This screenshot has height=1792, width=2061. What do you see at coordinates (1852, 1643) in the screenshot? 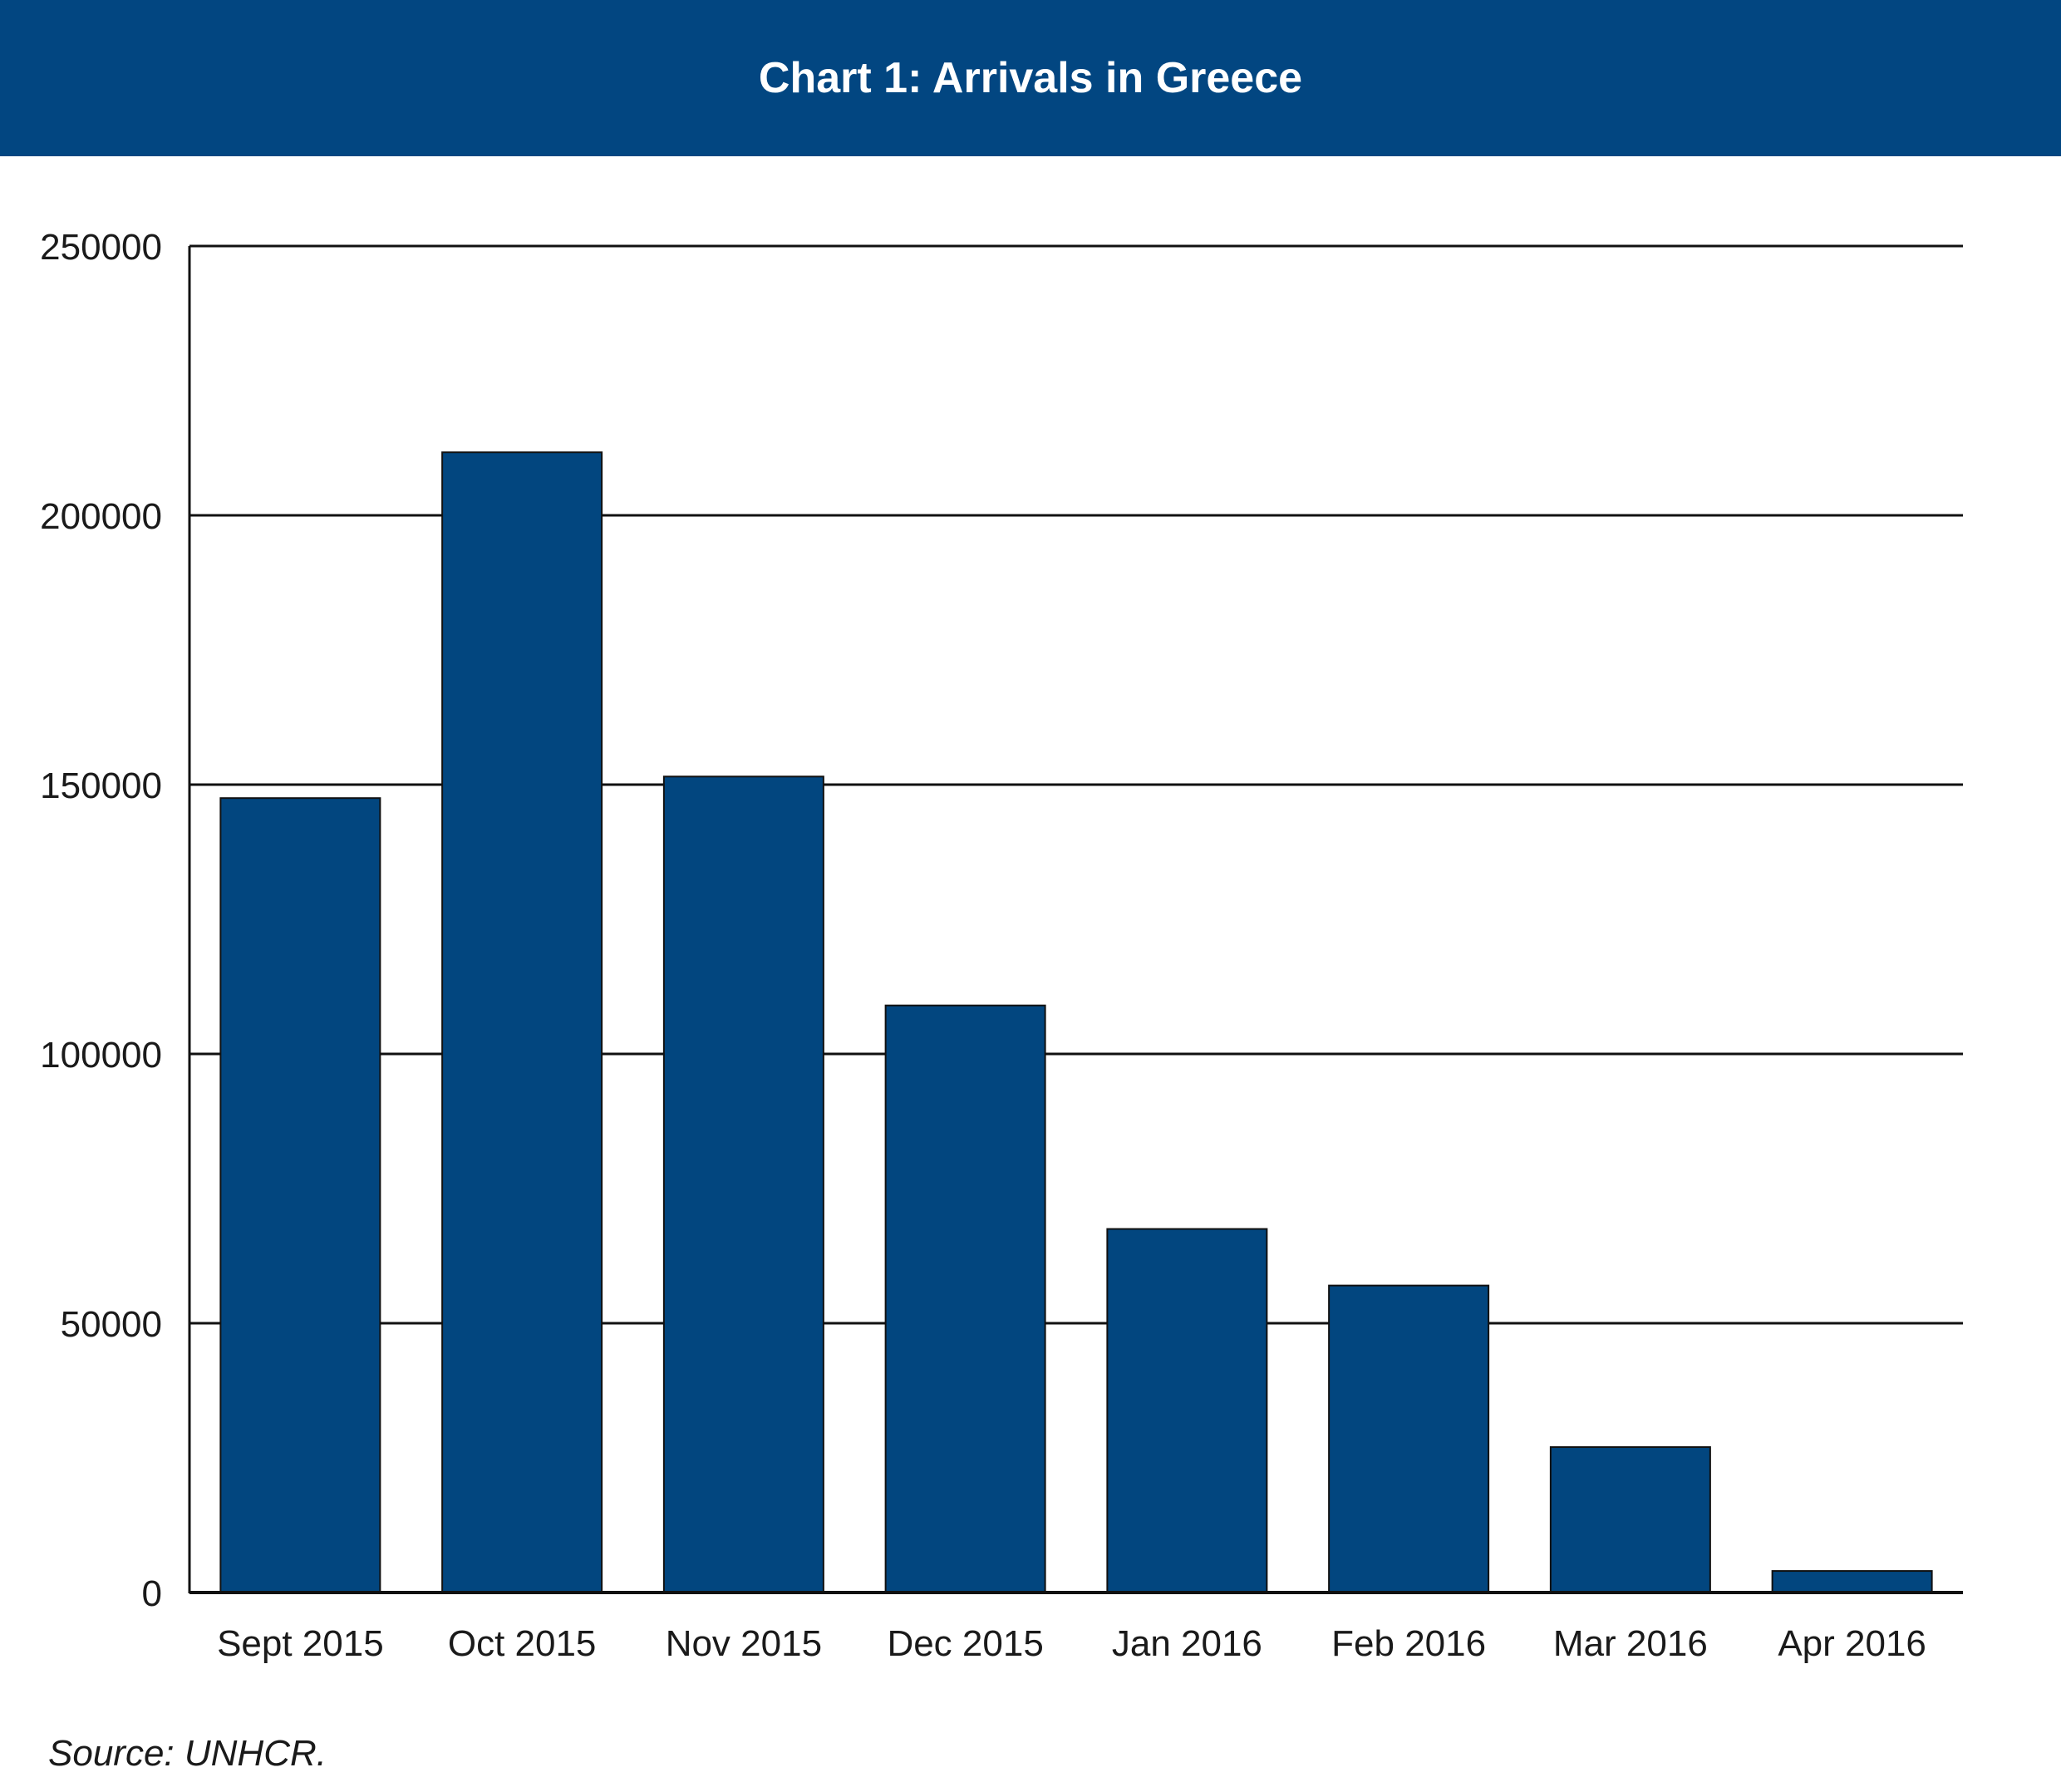
I see `x-tick-label: Apr 2016` at bounding box center [1852, 1643].